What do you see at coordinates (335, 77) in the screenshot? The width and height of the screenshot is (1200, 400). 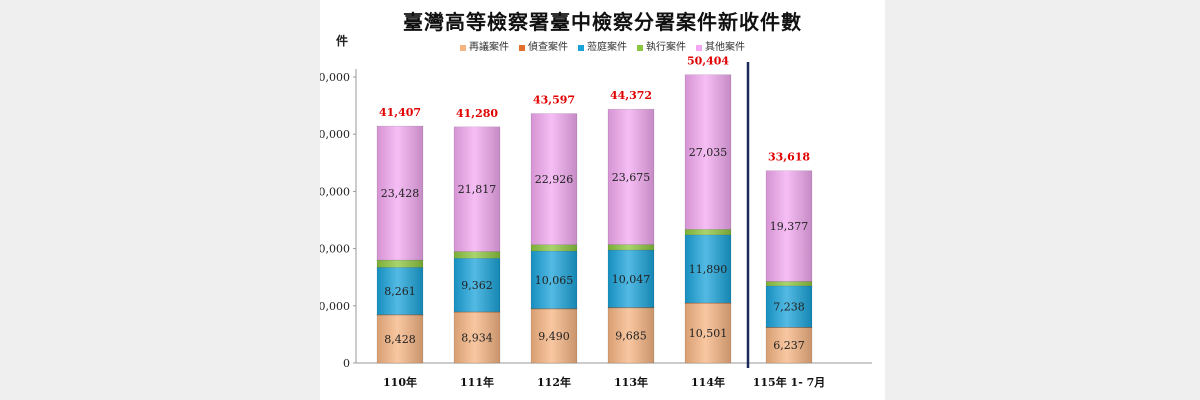 I see `y-tick-label: 50,000` at bounding box center [335, 77].